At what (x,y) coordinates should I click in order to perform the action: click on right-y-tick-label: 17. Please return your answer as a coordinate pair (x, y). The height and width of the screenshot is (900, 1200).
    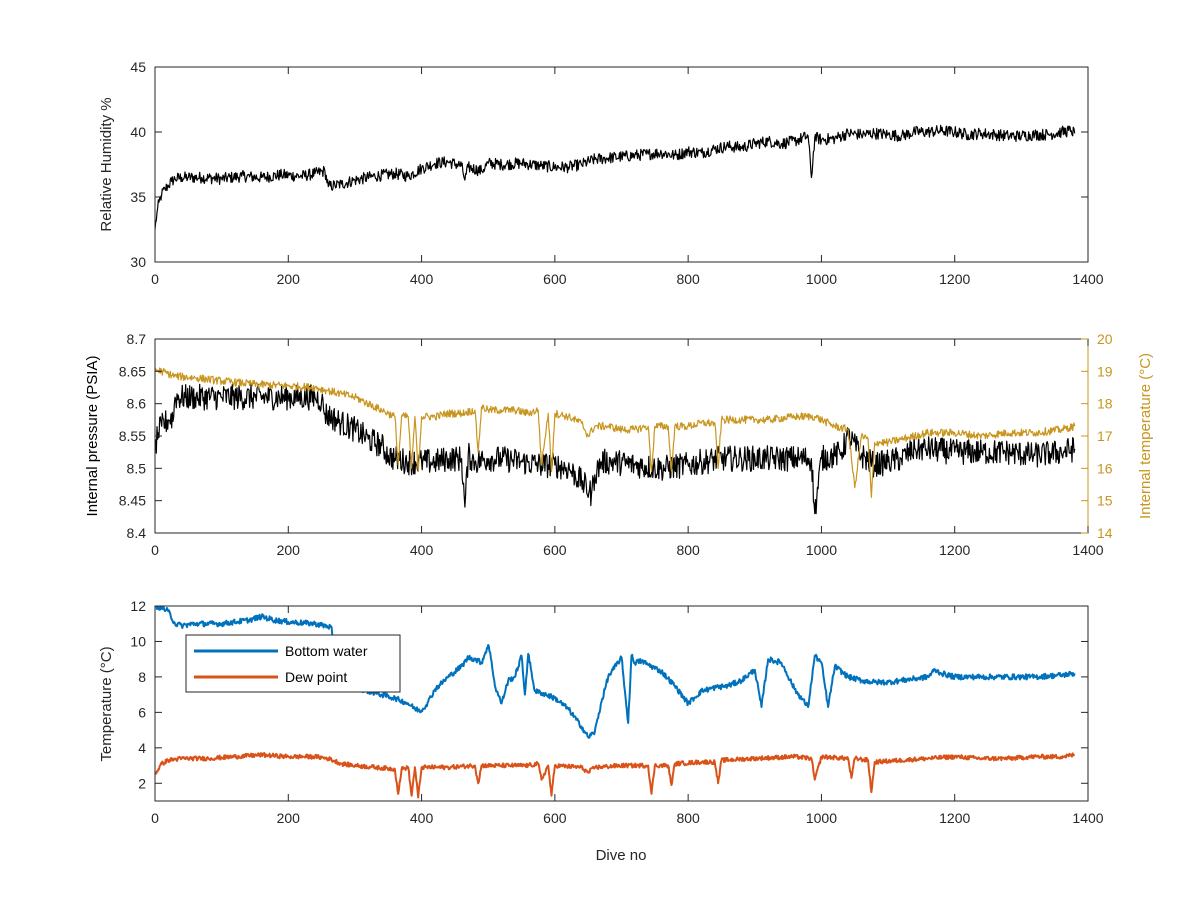
    Looking at the image, I should click on (1105, 436).